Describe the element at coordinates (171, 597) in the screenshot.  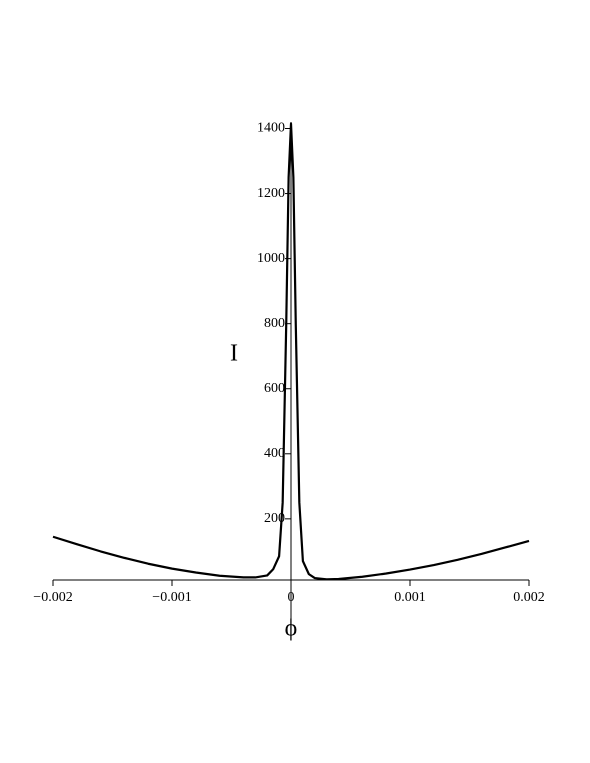
I see `x-tick-label: −0.001` at that location.